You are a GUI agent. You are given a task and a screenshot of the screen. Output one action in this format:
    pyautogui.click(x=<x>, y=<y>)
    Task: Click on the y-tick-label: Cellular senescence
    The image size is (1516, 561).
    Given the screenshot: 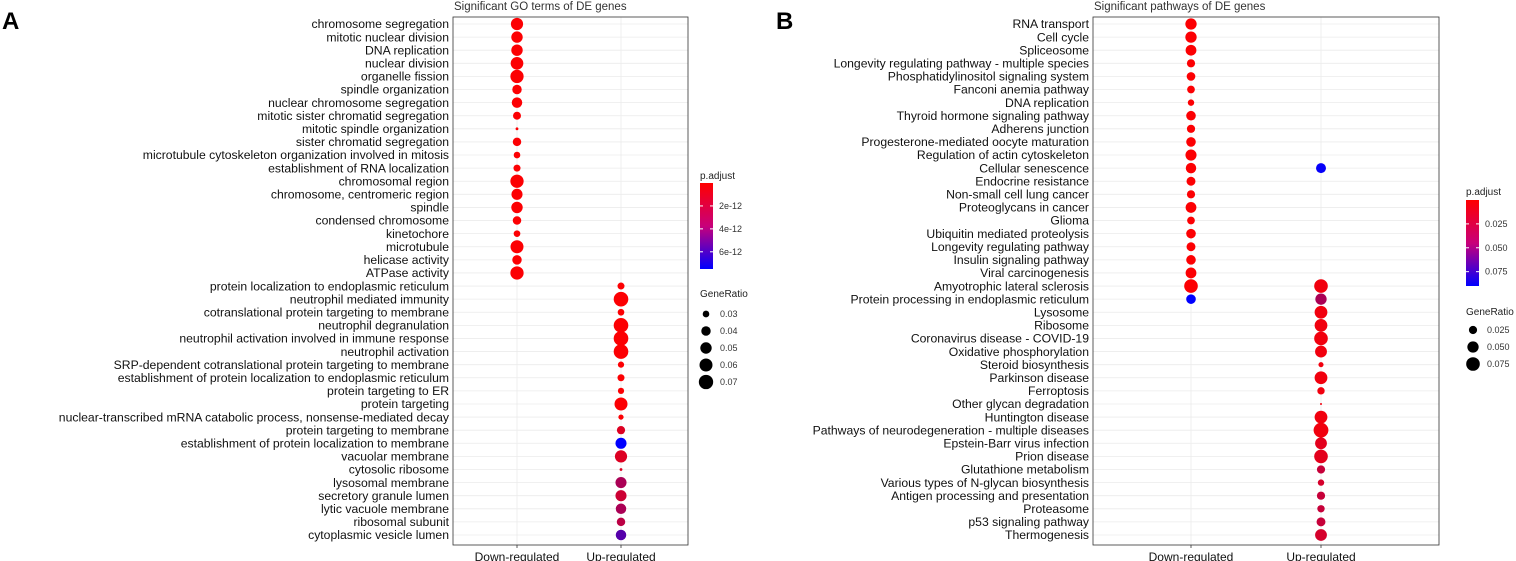 What is the action you would take?
    pyautogui.click(x=1034, y=168)
    